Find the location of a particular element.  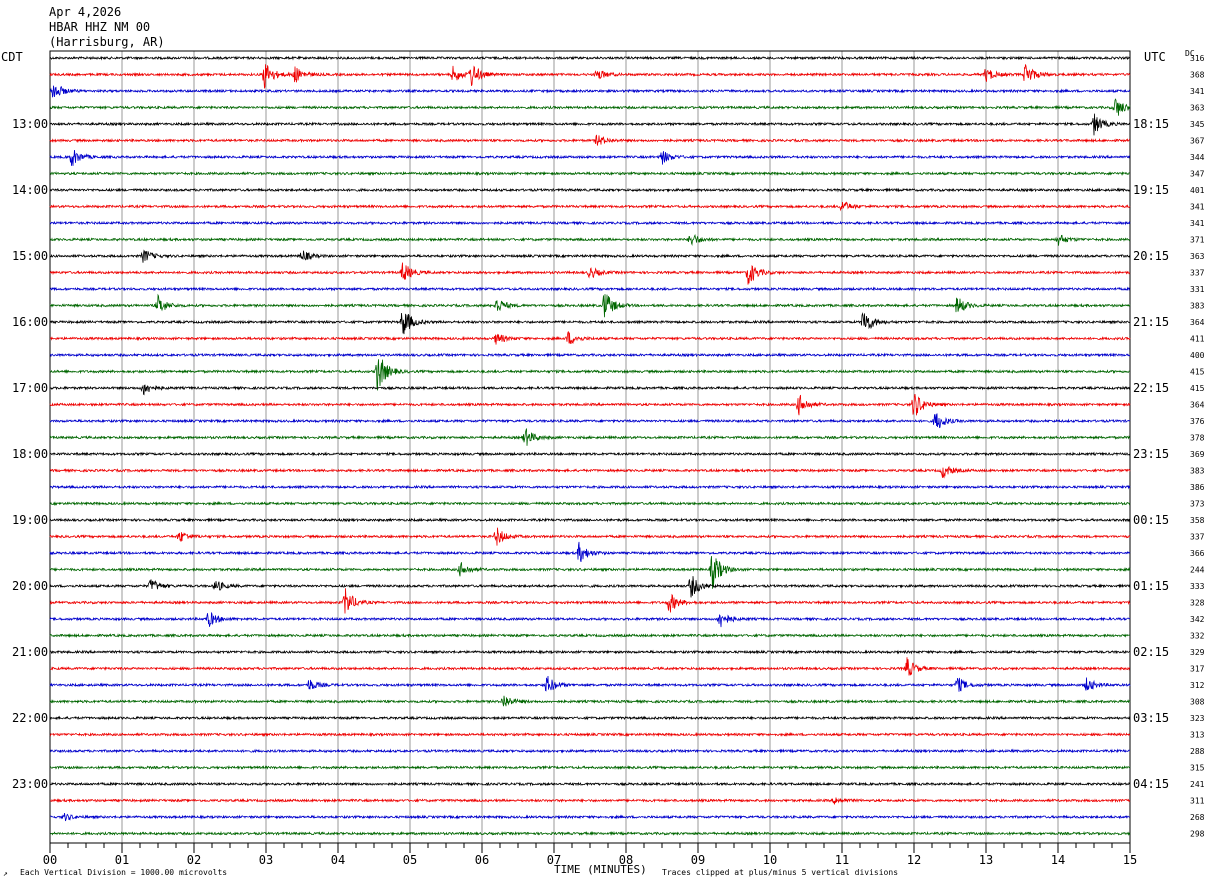

dc-offset-value: 344 is located at coordinates (1197, 157).